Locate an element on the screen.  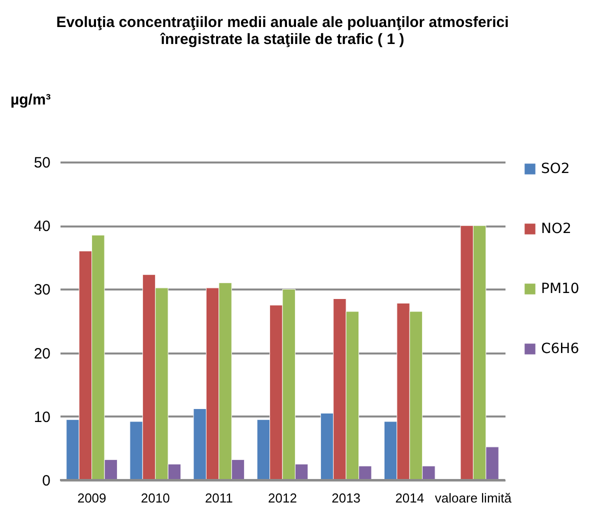
y-tick-label: 40 is located at coordinates (42, 227).